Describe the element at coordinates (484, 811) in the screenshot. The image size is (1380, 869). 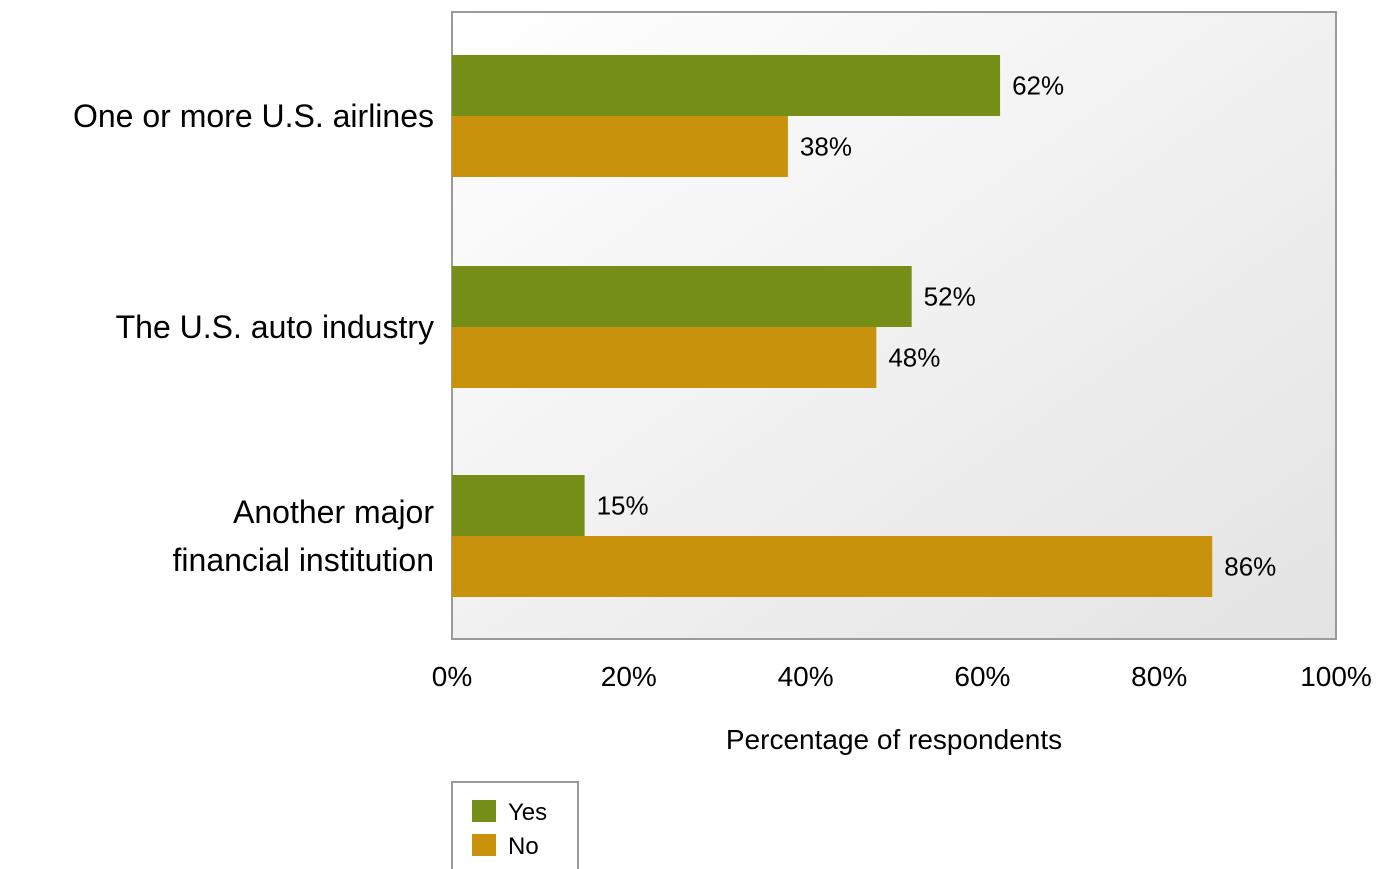
I see `legend-swatch-yes` at that location.